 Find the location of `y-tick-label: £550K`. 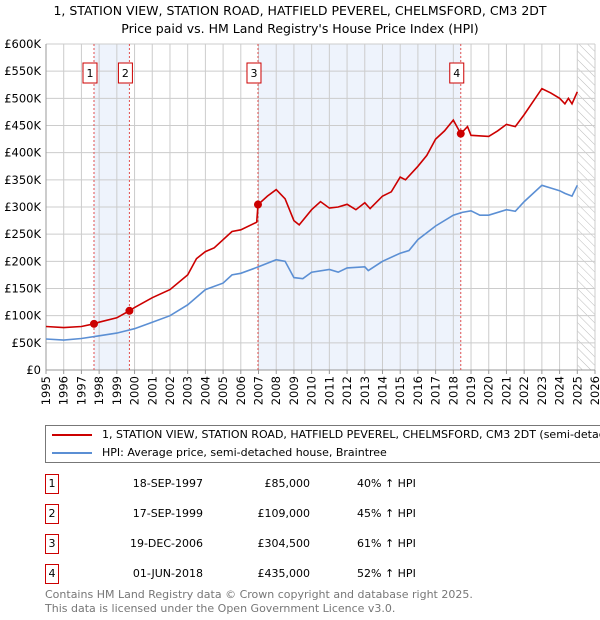

y-tick-label: £550K is located at coordinates (22, 71).